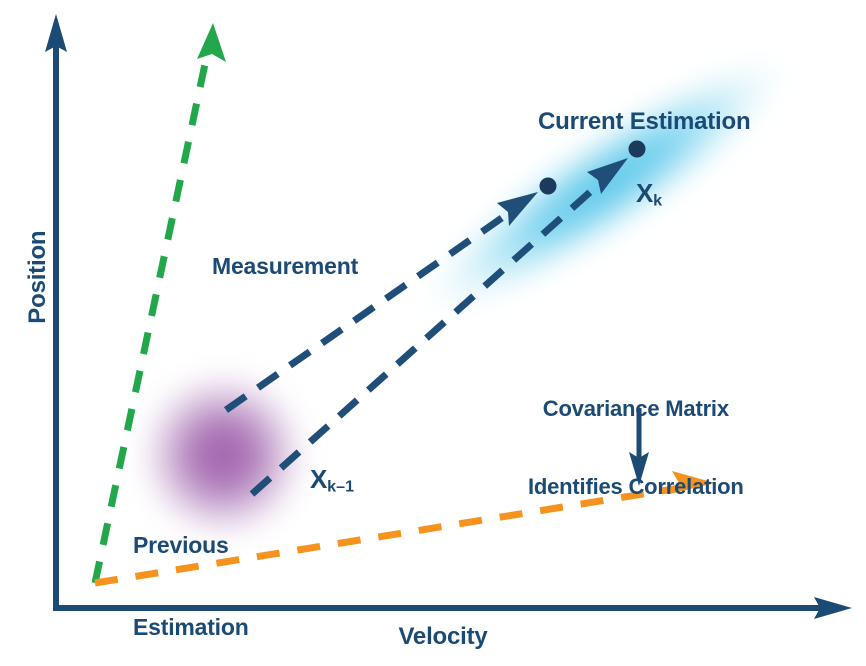 This screenshot has width=866, height=666. I want to click on label-covariance-matrix: Covariance Matrix Identifies Correlation, so click(636, 448).